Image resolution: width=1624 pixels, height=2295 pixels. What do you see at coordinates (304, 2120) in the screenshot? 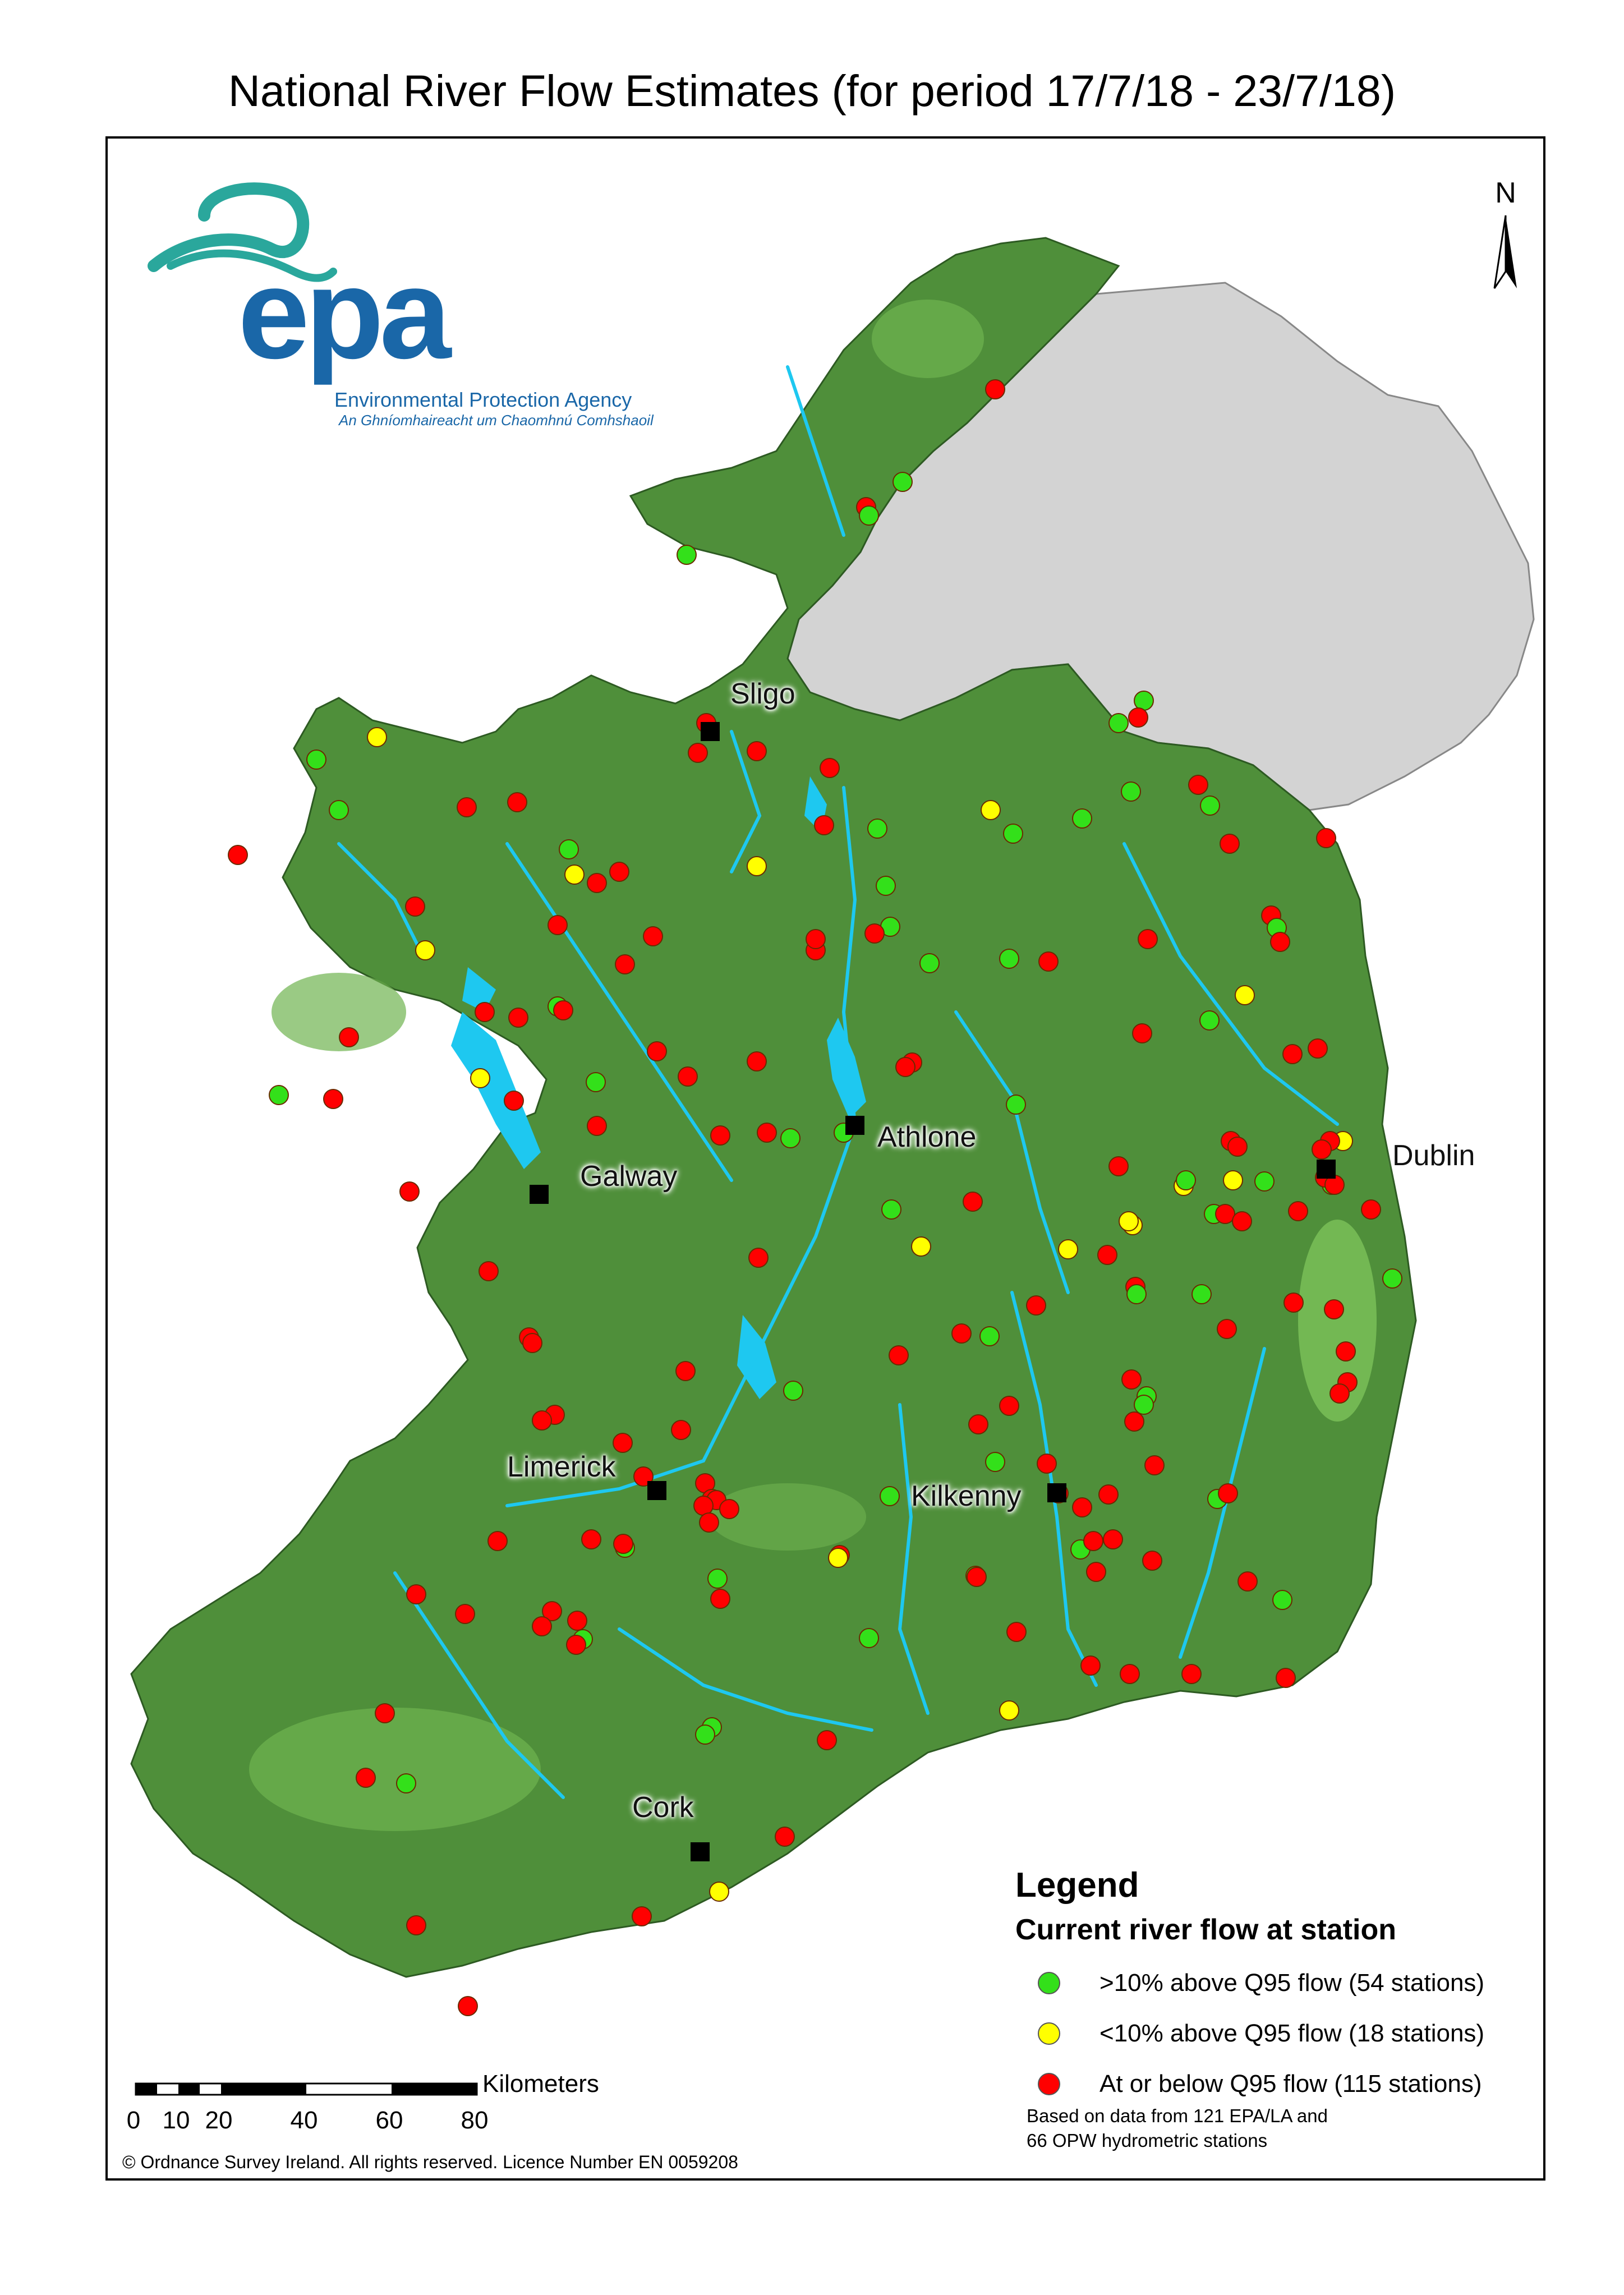
I see `scale-tick: 40` at bounding box center [304, 2120].